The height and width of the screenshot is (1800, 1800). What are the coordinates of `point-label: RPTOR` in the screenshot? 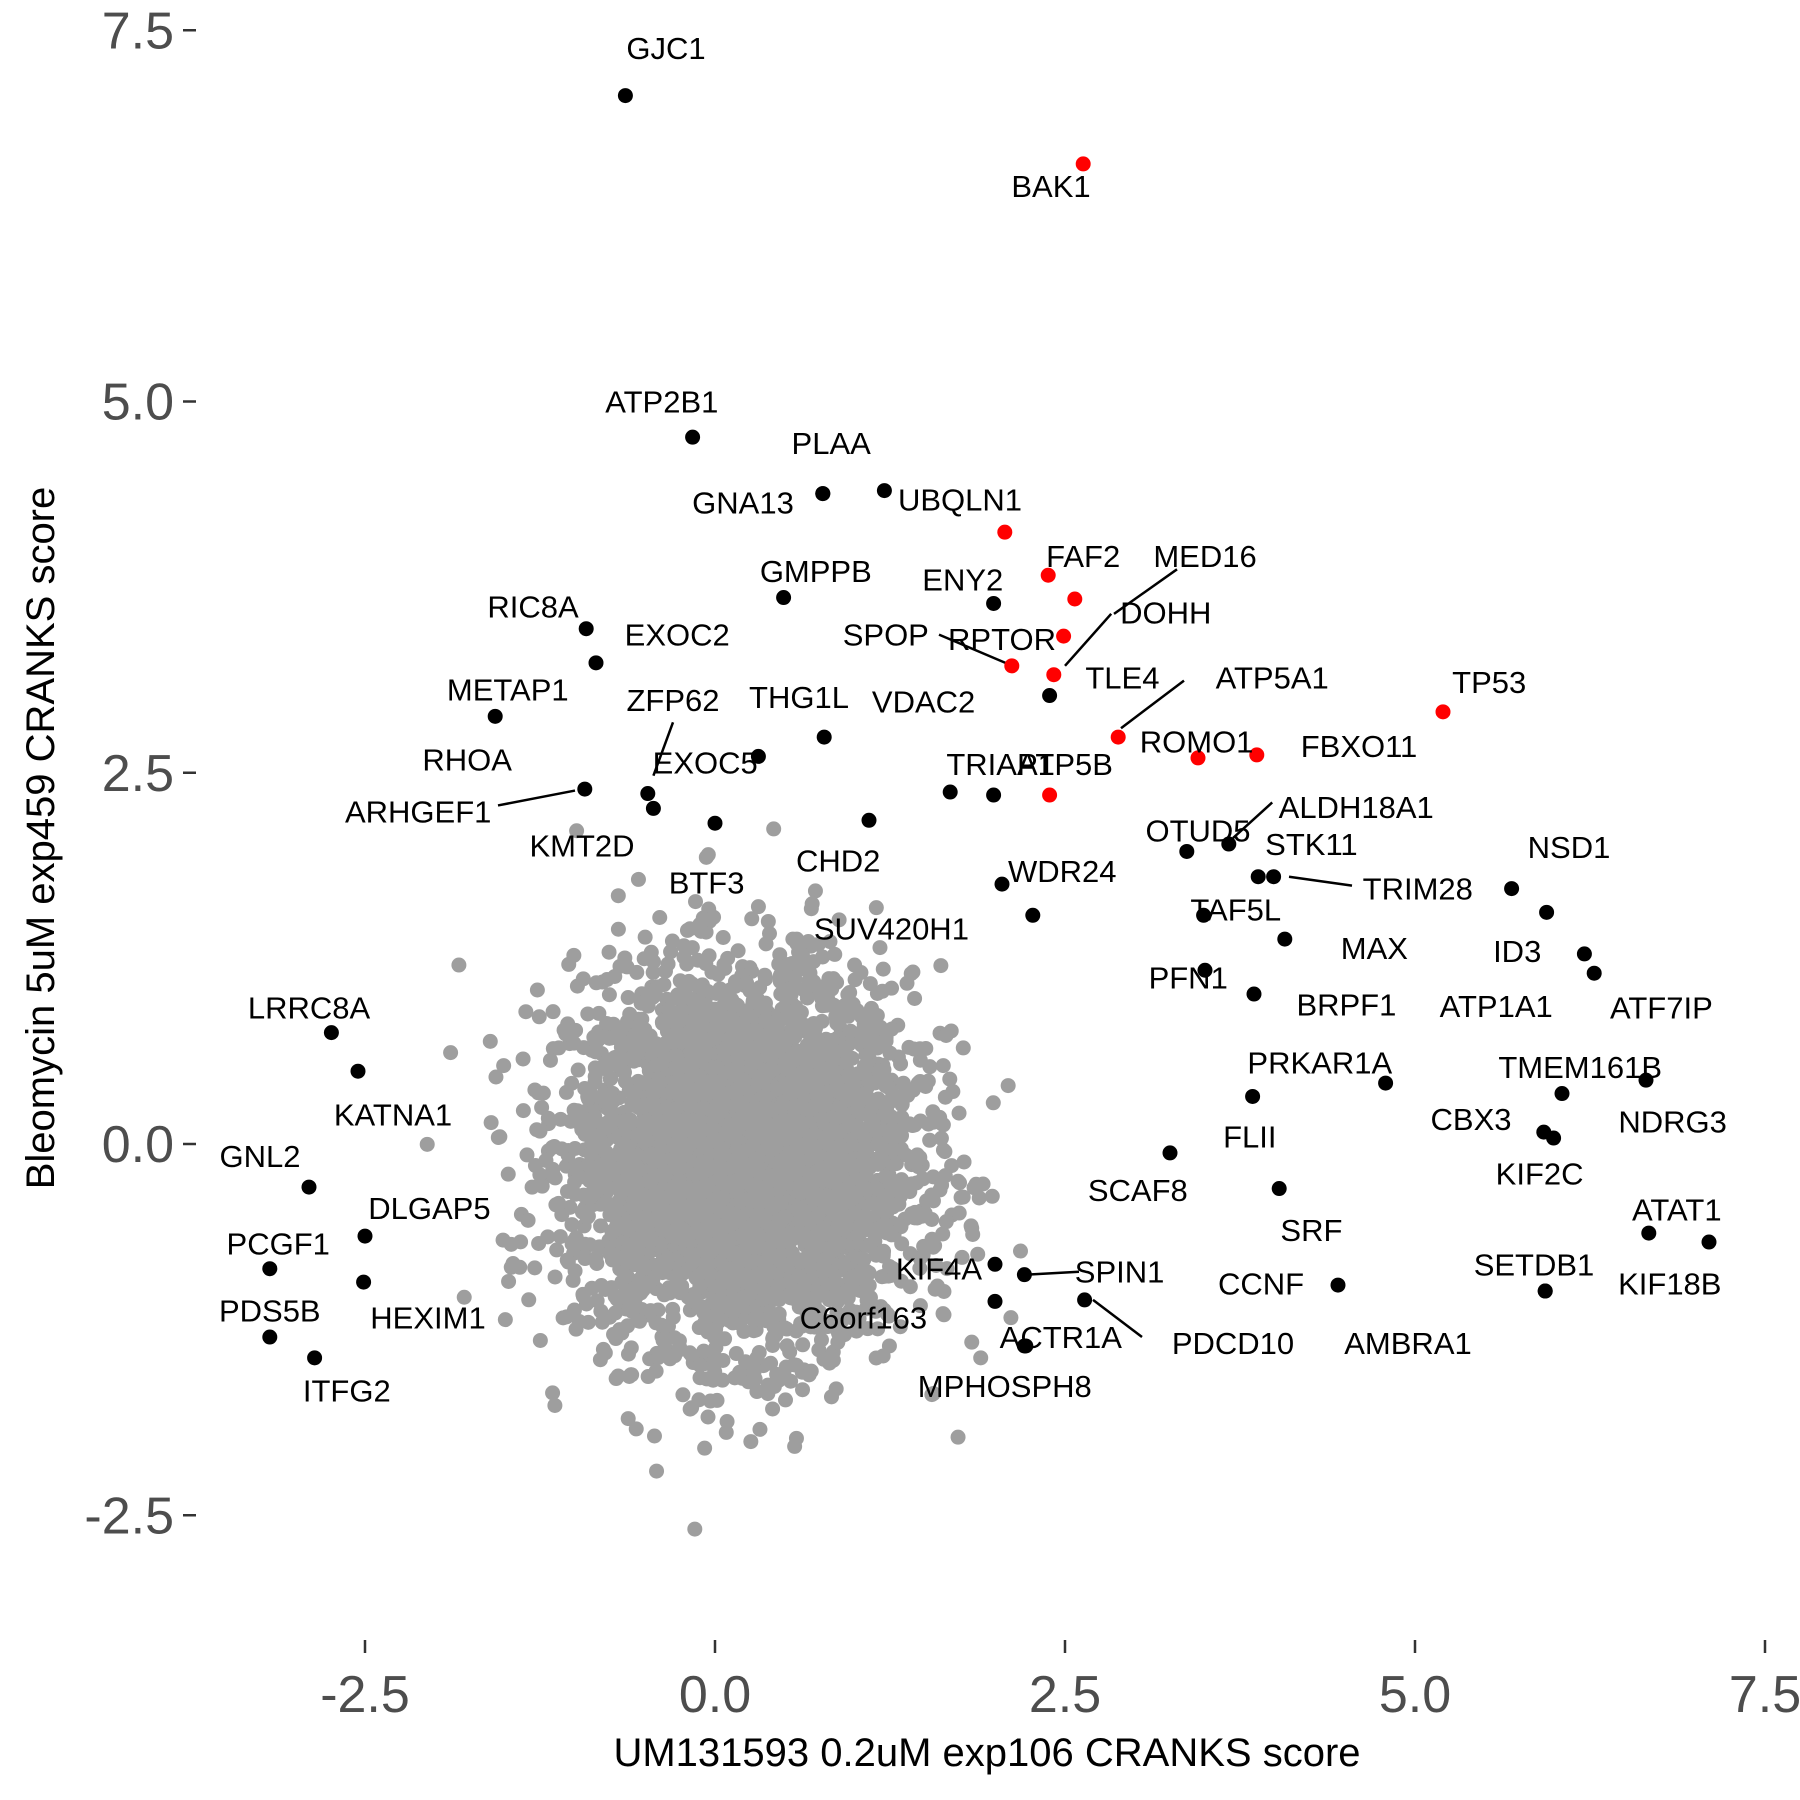 It's located at (1002, 639).